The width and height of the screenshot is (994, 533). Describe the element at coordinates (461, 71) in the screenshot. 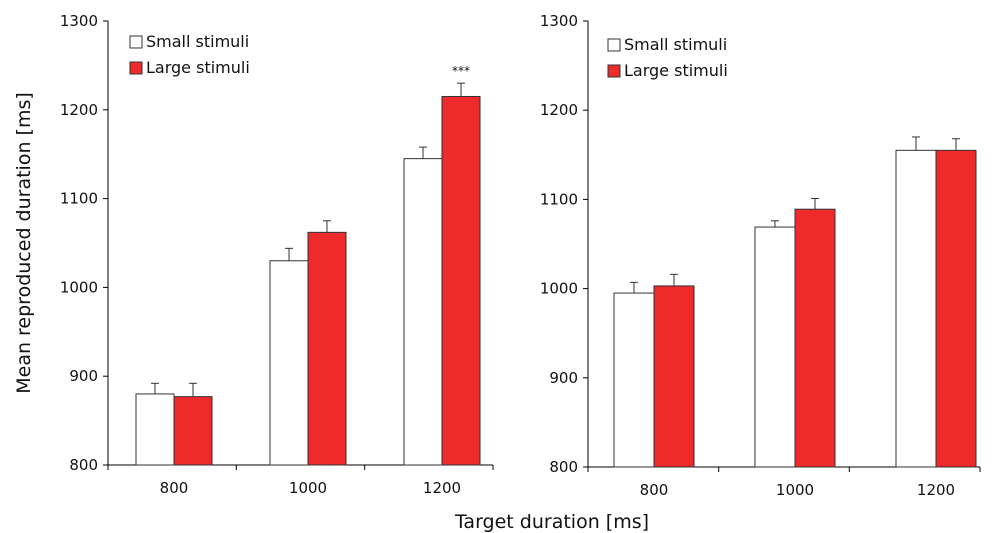

I see `significance-annotation: ***` at that location.